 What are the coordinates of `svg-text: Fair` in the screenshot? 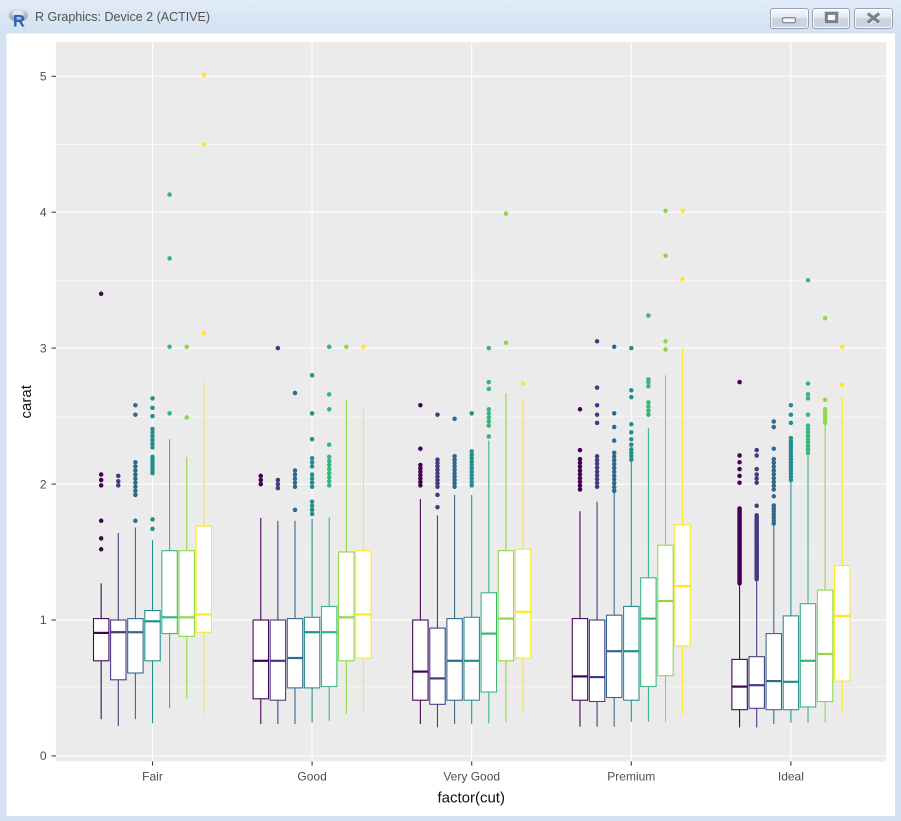 It's located at (152, 777).